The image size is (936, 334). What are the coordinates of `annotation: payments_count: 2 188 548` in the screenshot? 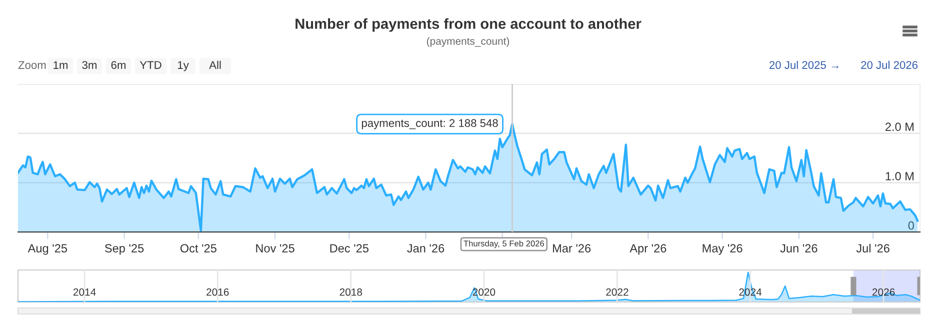 It's located at (430, 124).